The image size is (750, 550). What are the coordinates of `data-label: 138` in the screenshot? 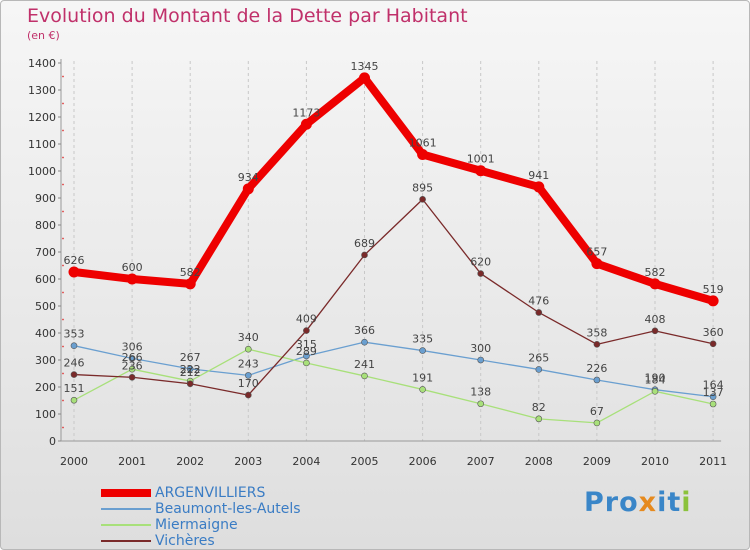 It's located at (480, 392).